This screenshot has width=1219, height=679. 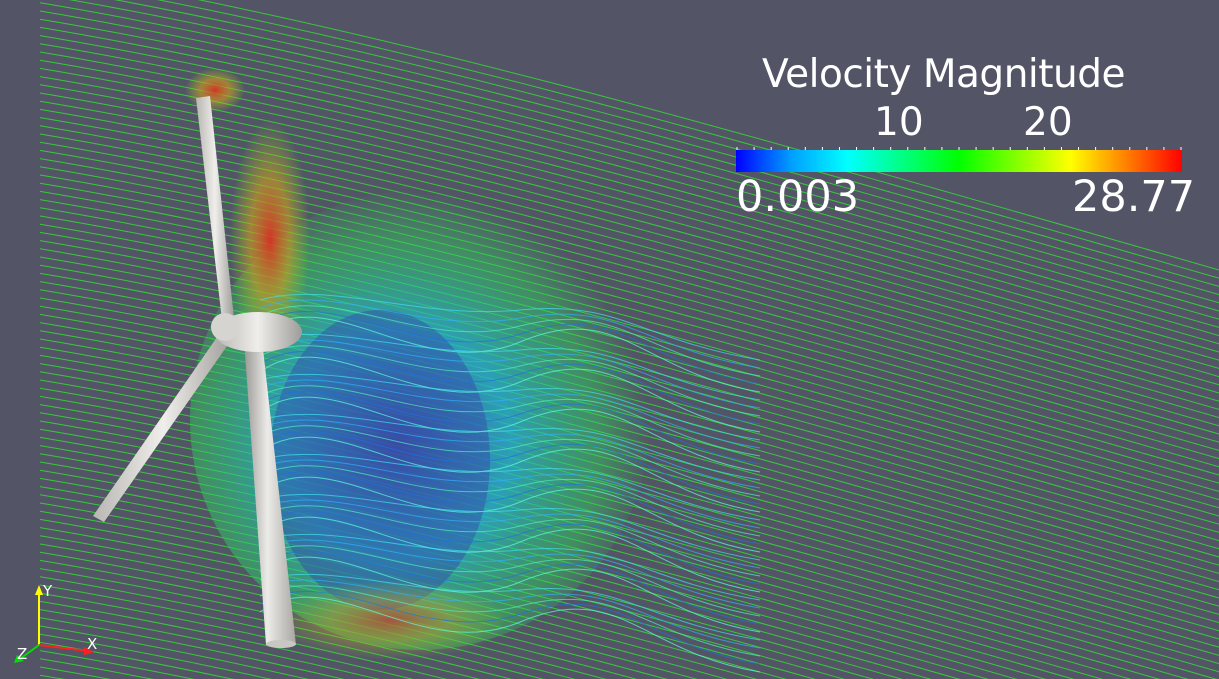 I want to click on legend-title: Velocity Magnitude, so click(x=944, y=74).